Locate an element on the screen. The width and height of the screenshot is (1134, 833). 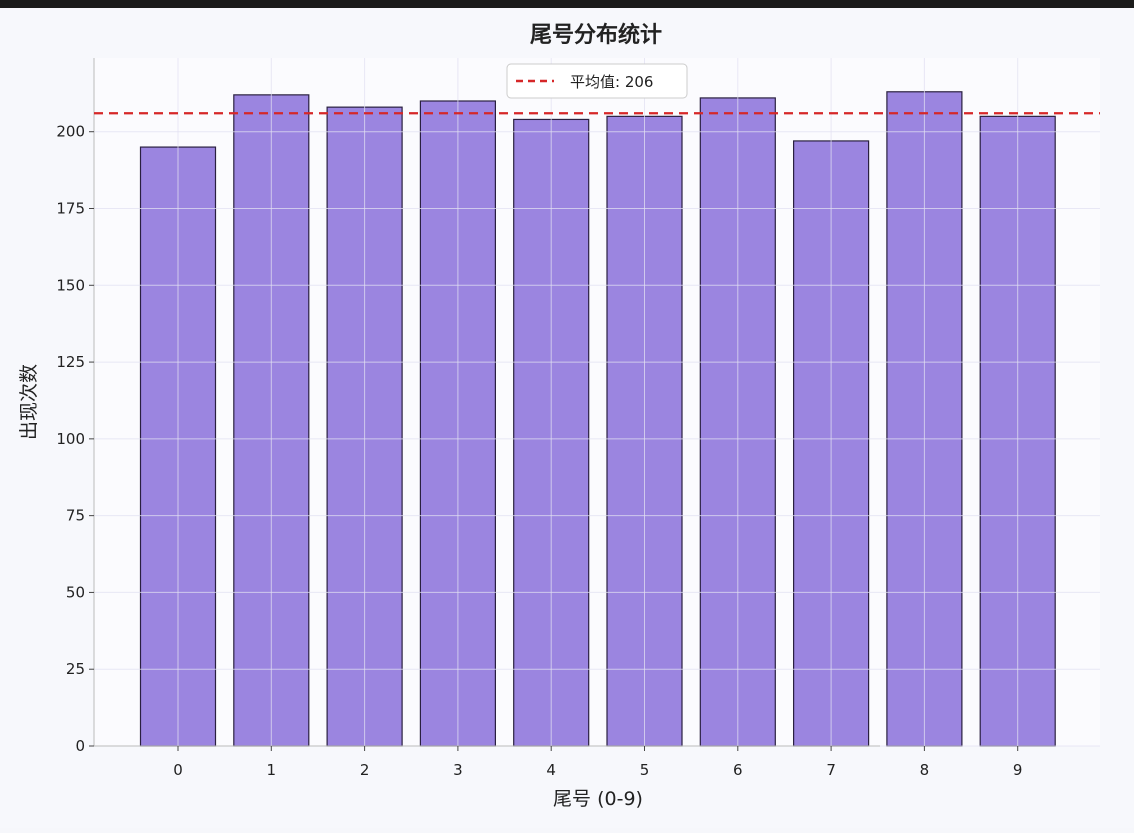
x-tick-label-3: 3 is located at coordinates (458, 770).